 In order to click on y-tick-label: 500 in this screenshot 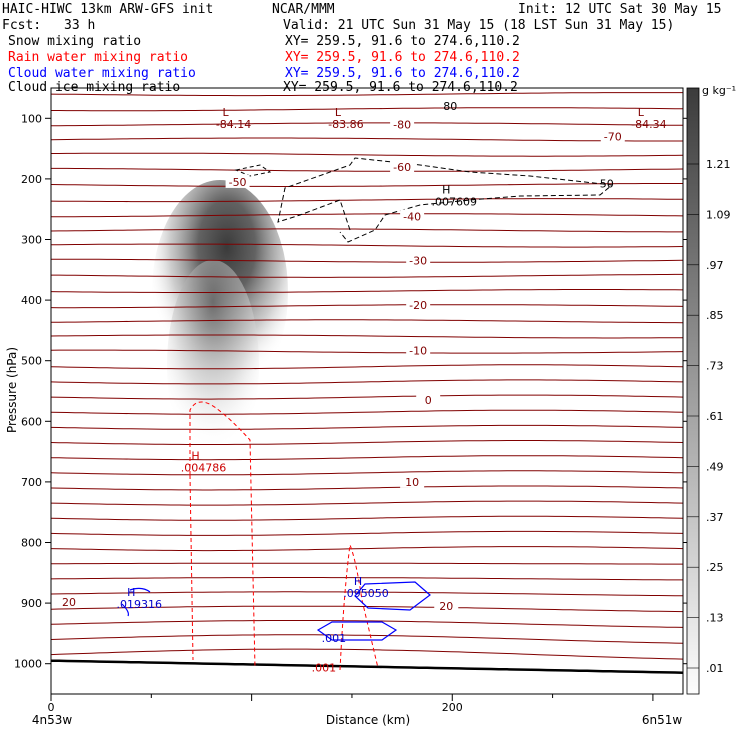, I will do `click(31, 361)`.